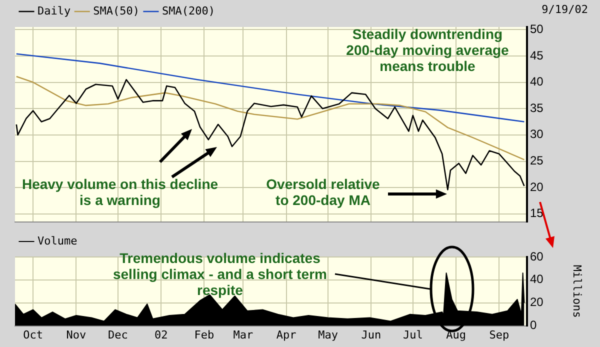 The width and height of the screenshot is (600, 347). Describe the element at coordinates (118, 335) in the screenshot. I see `x-tick-label: Dec` at that location.